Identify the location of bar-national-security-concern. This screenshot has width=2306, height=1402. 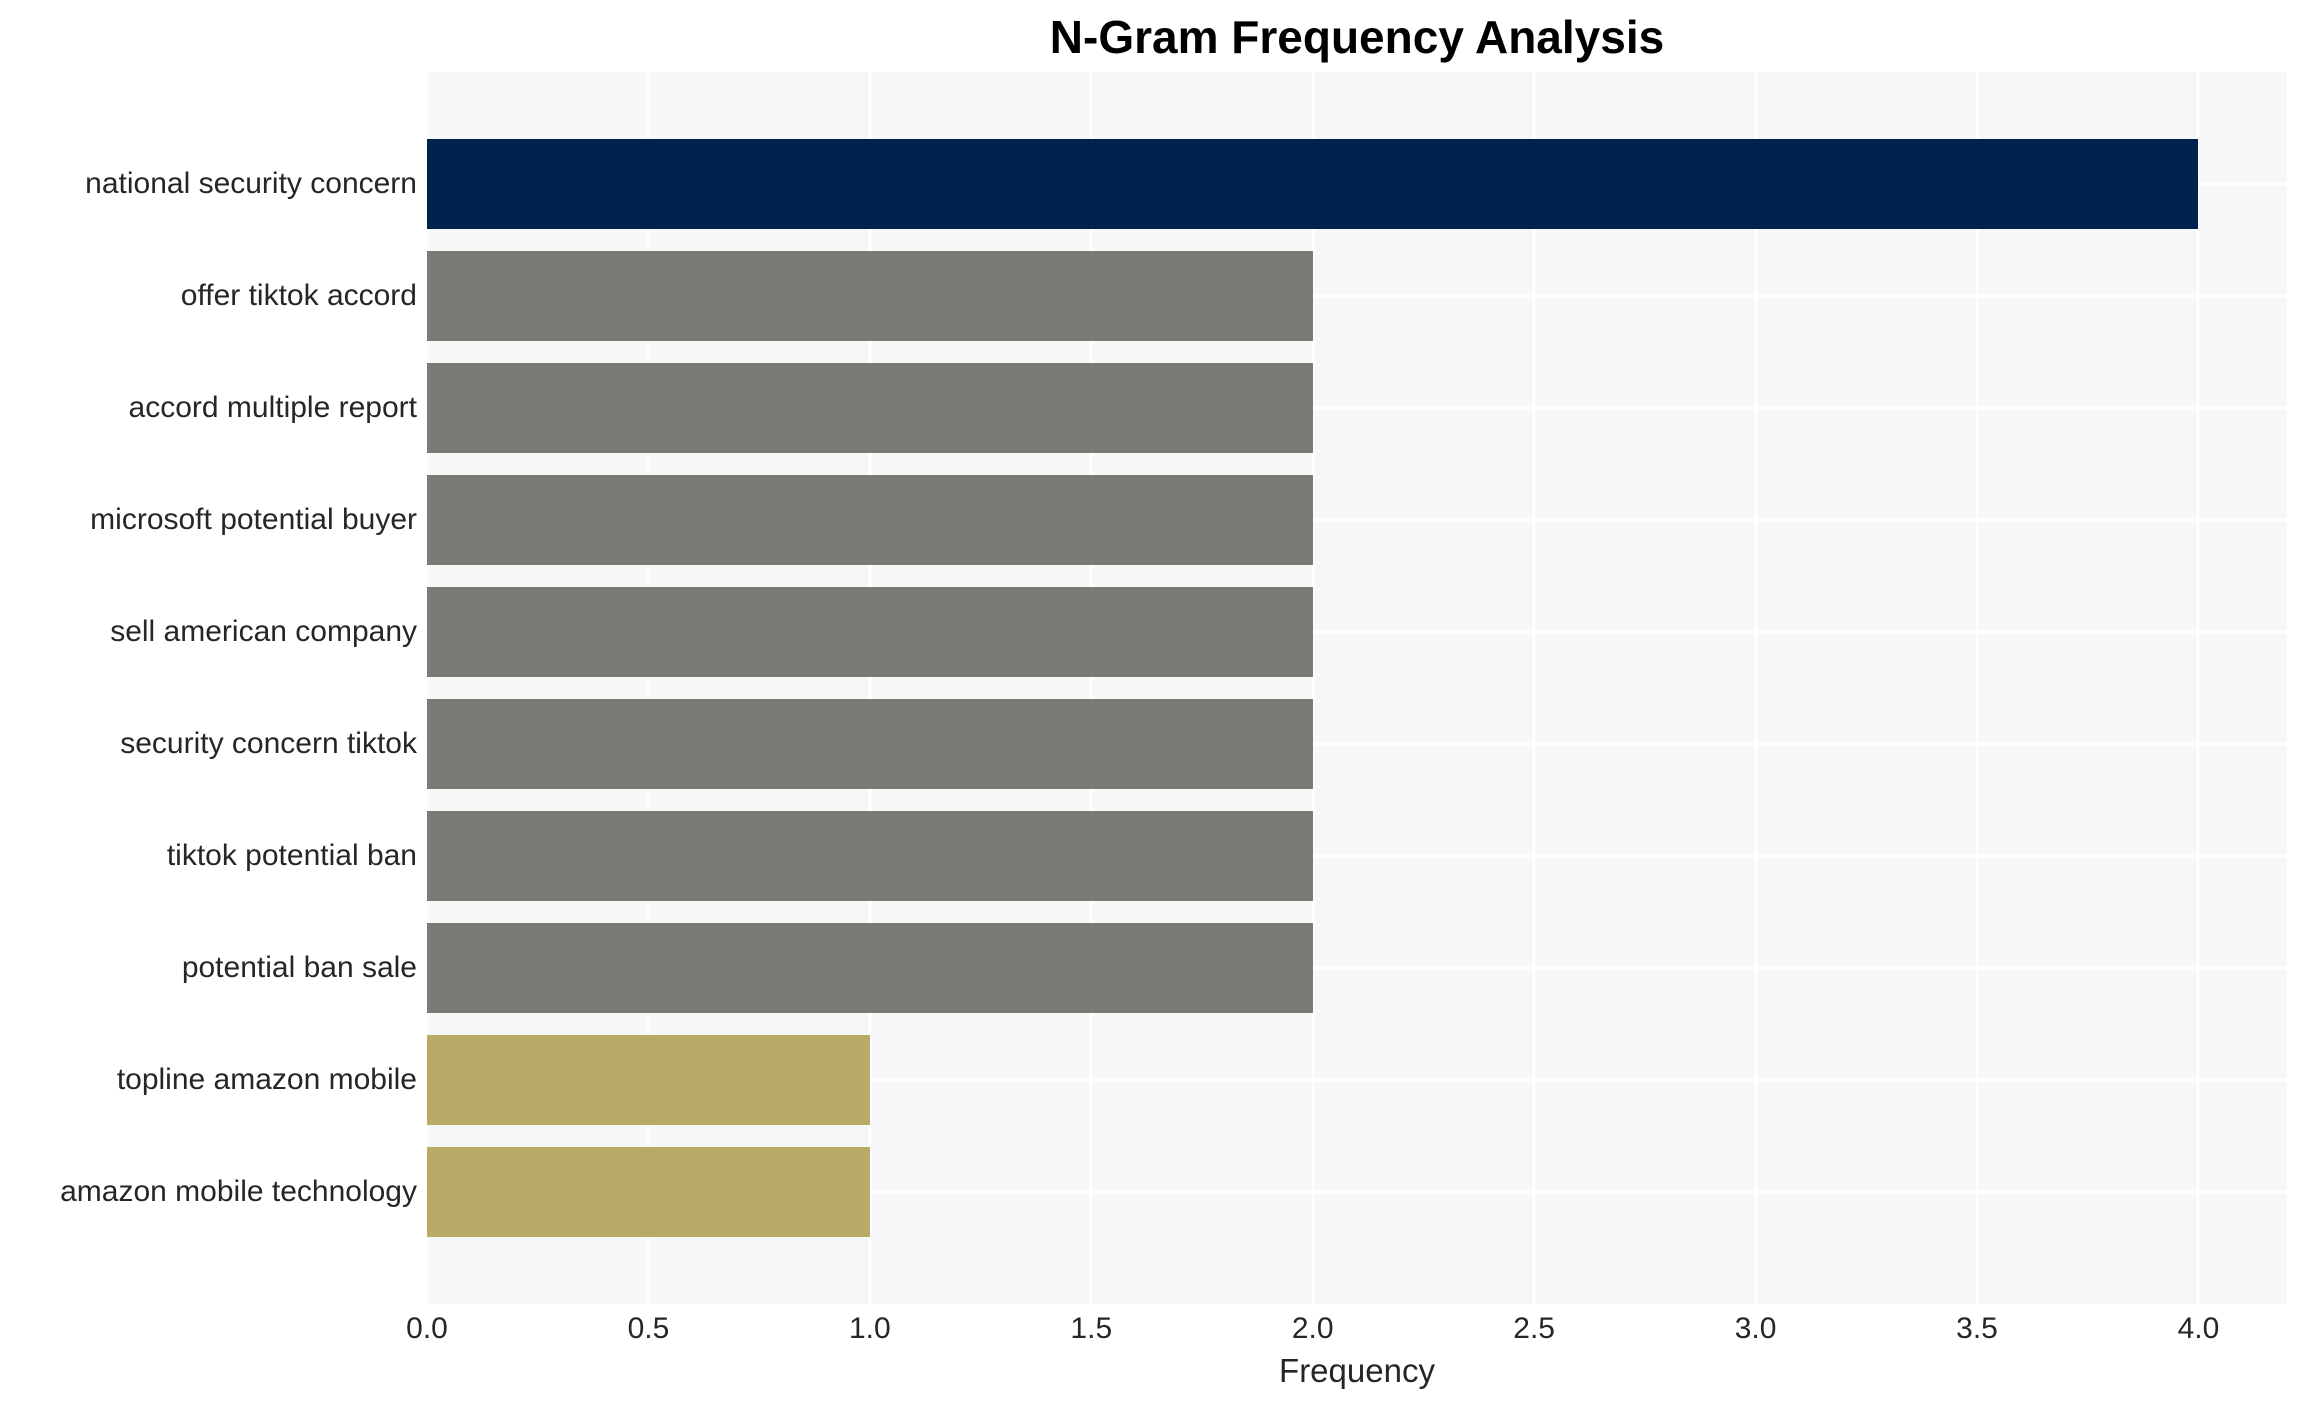
(1313, 184).